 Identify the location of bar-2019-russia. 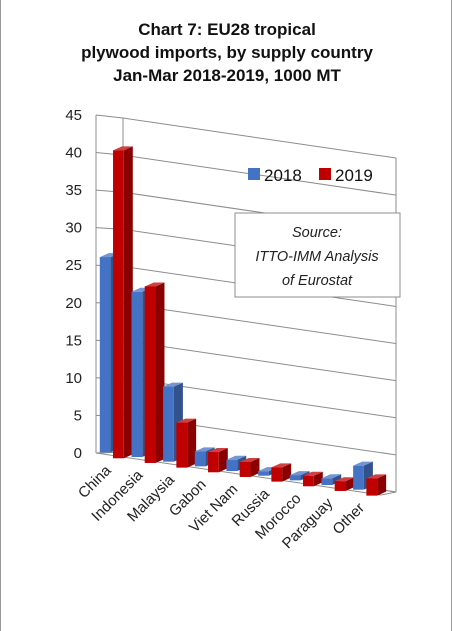
(281, 472).